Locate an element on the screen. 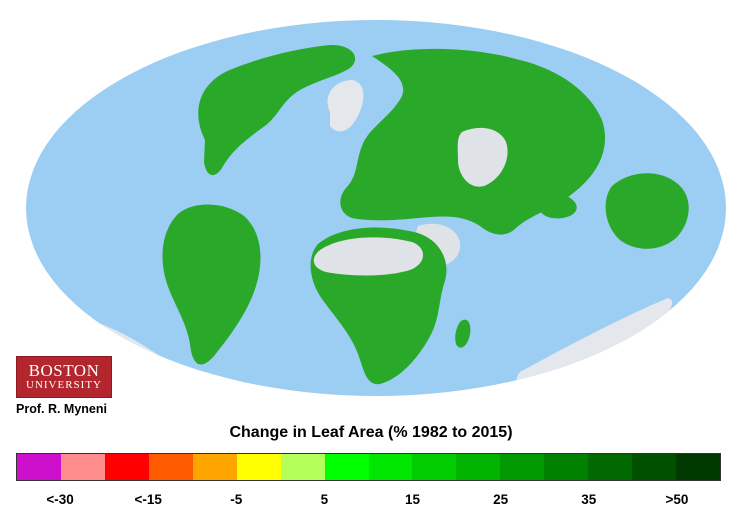 This screenshot has width=742, height=522. boston-university-logo: BOSTON UNIVERSITY is located at coordinates (64, 377).